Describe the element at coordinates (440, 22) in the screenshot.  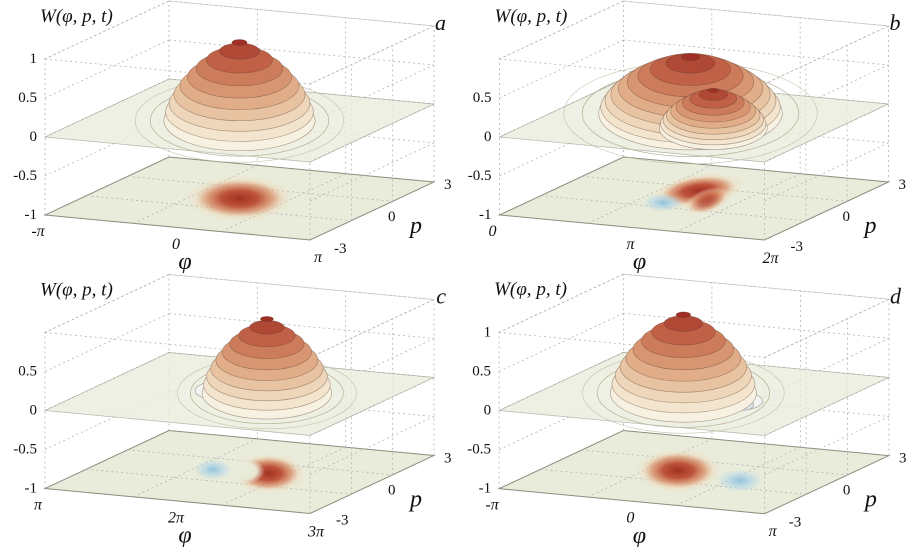
I see `panel-letter: a` at that location.